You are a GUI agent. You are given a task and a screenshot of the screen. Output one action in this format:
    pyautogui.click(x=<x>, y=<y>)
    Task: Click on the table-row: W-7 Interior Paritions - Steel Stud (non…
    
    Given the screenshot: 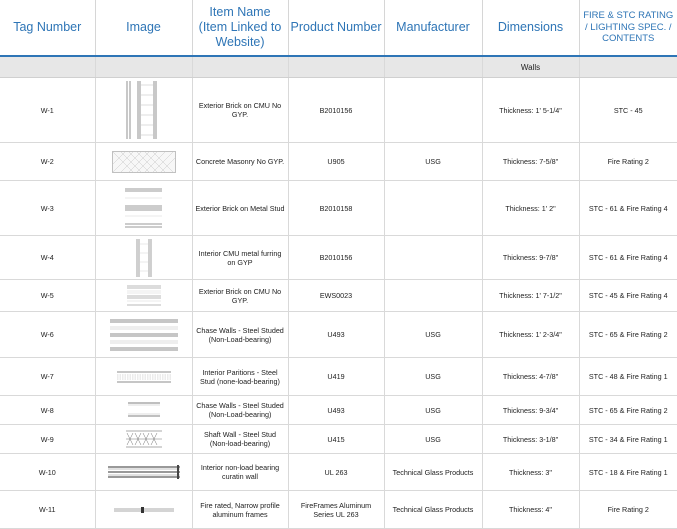 What is the action you would take?
    pyautogui.click(x=338, y=376)
    